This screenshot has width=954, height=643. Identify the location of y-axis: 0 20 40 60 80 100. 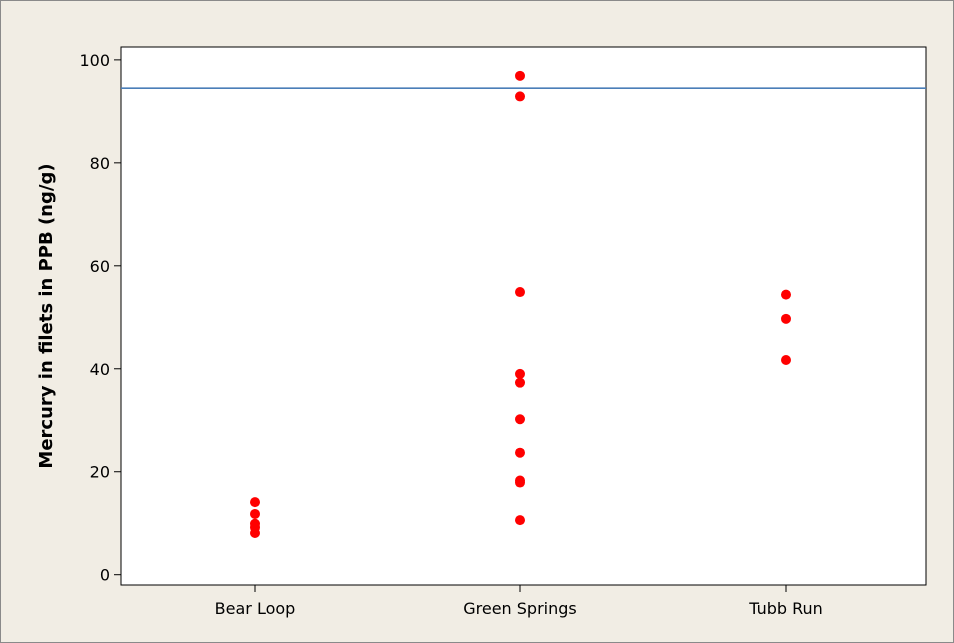
(100, 318).